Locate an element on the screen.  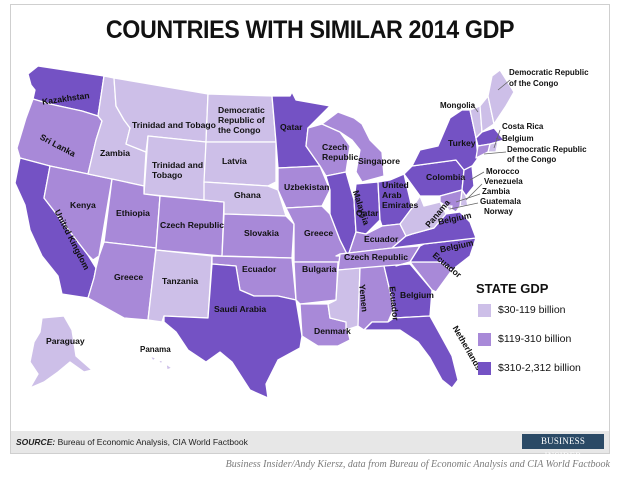
legend-label-mid: $119-310 billion is located at coordinates (535, 339).